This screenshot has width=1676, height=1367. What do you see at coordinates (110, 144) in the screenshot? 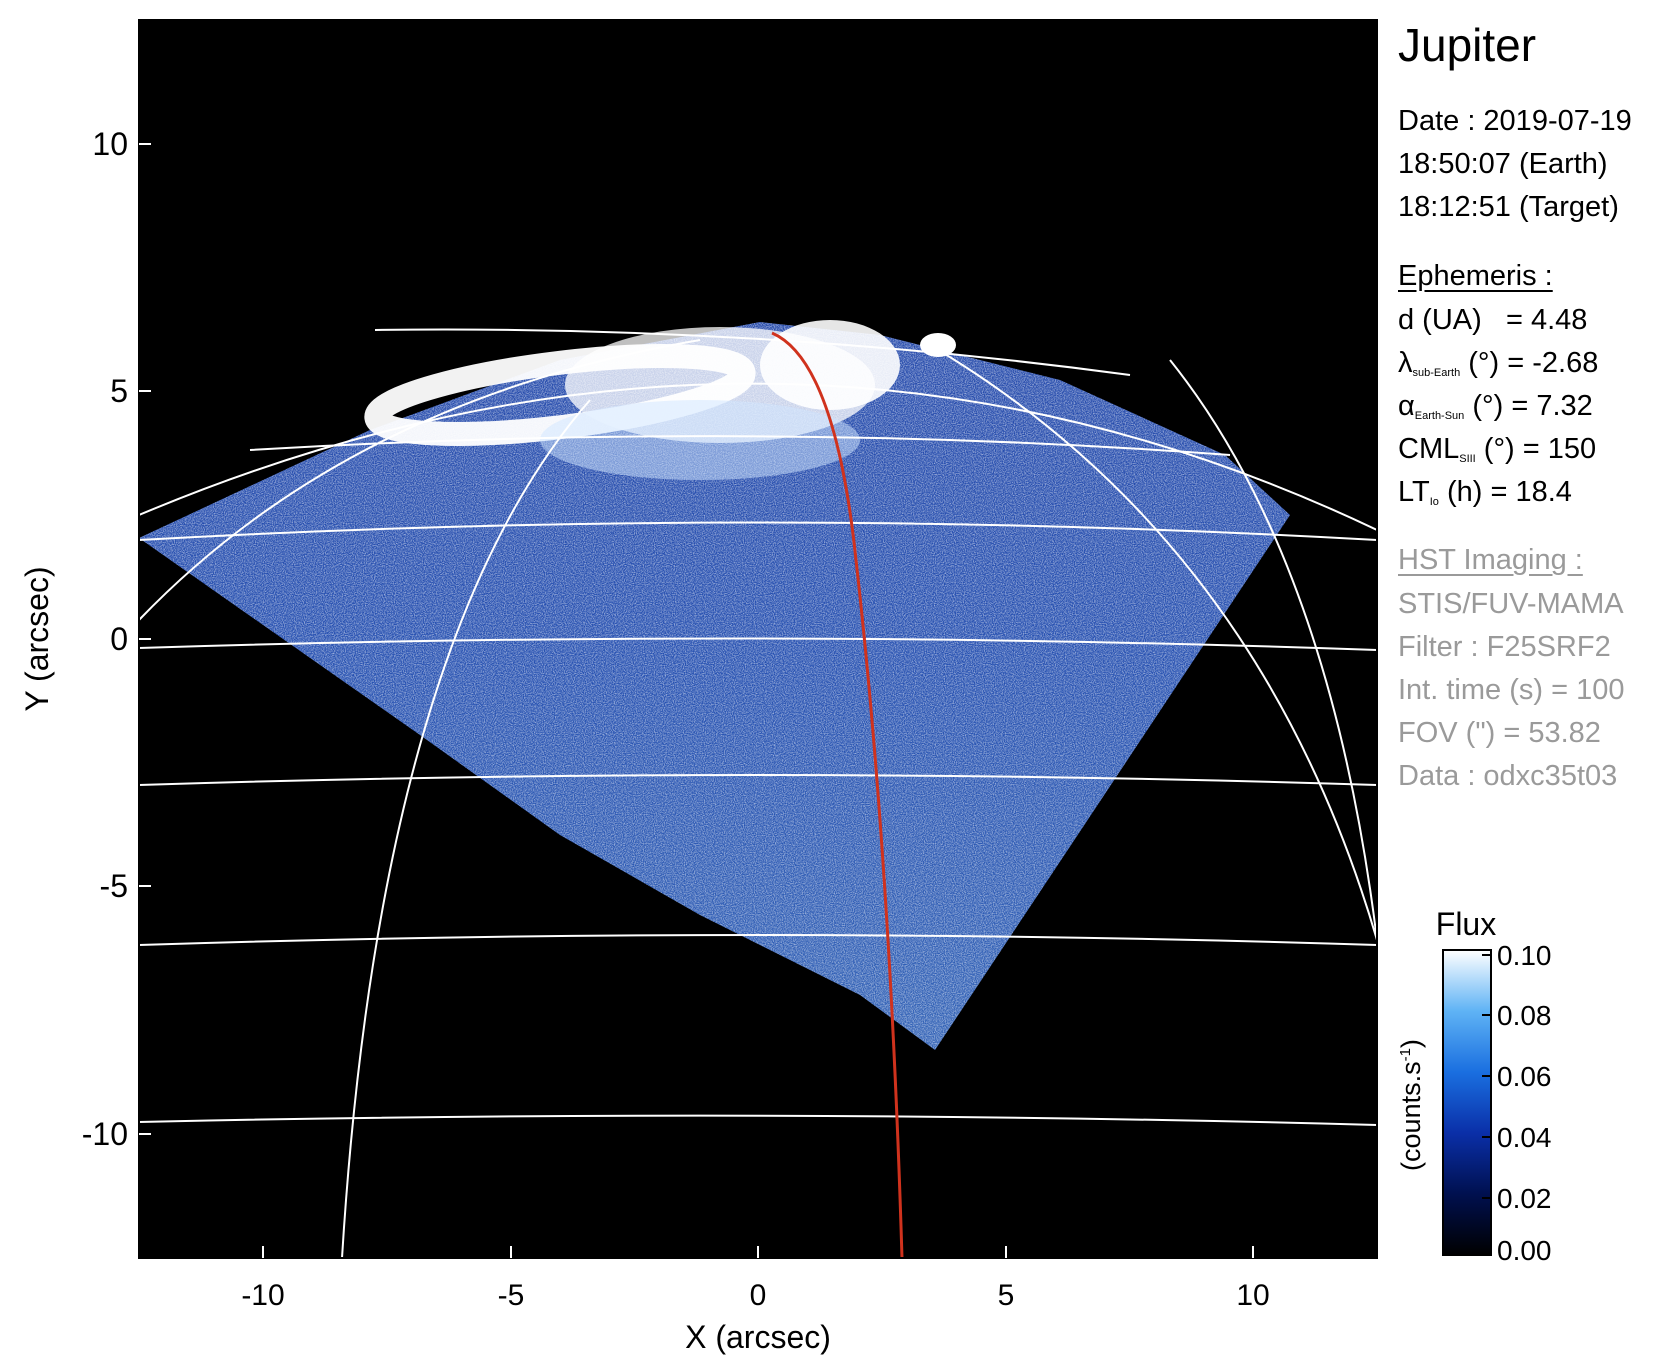
I see `y-tick-label: 10` at bounding box center [110, 144].